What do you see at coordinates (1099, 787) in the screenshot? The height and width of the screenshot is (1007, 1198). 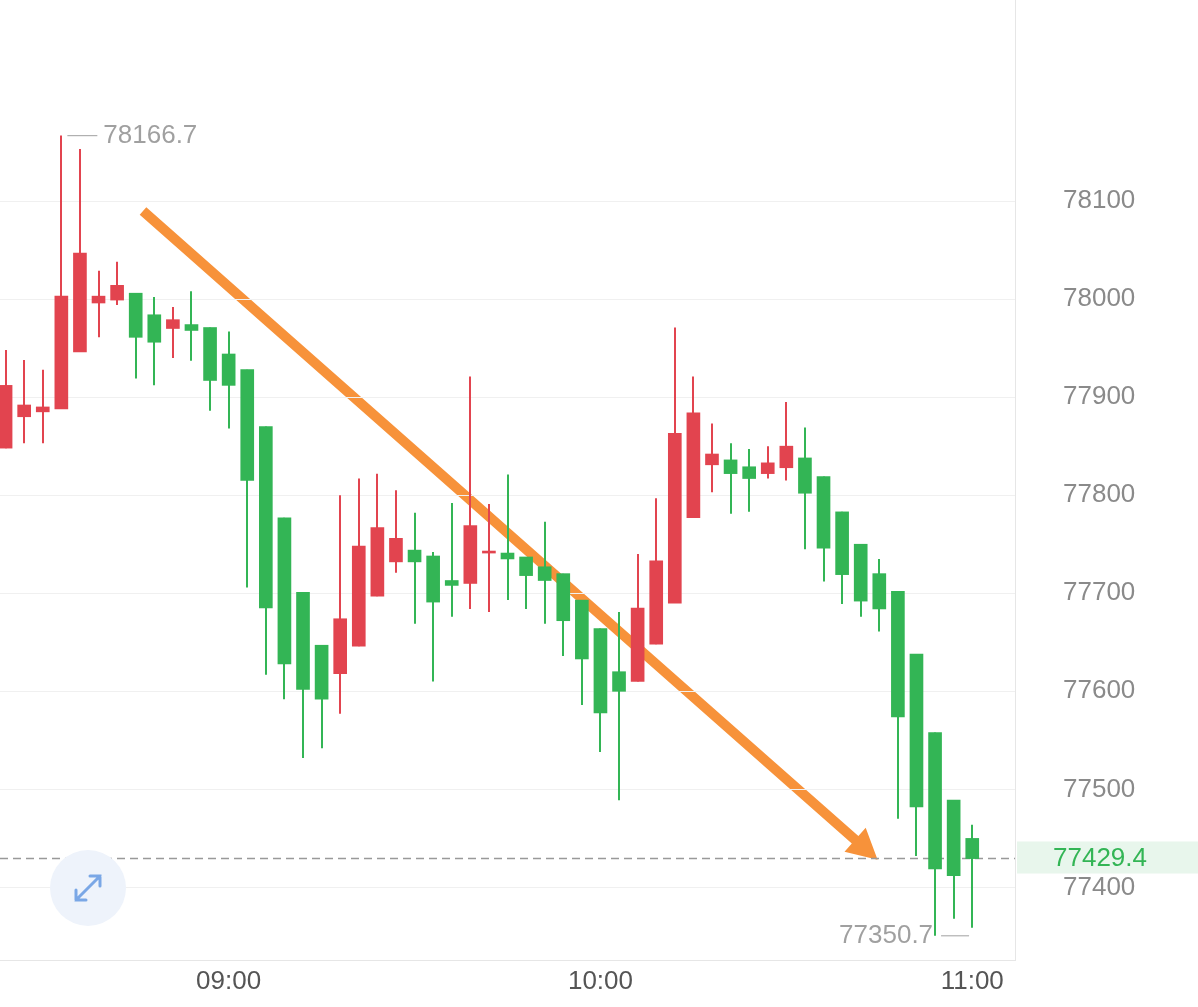 I see `y-tick-label: 77500` at bounding box center [1099, 787].